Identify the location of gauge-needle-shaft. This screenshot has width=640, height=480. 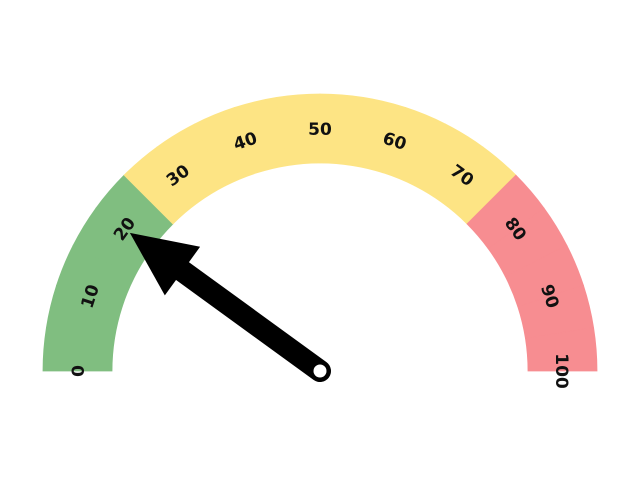
(249, 319).